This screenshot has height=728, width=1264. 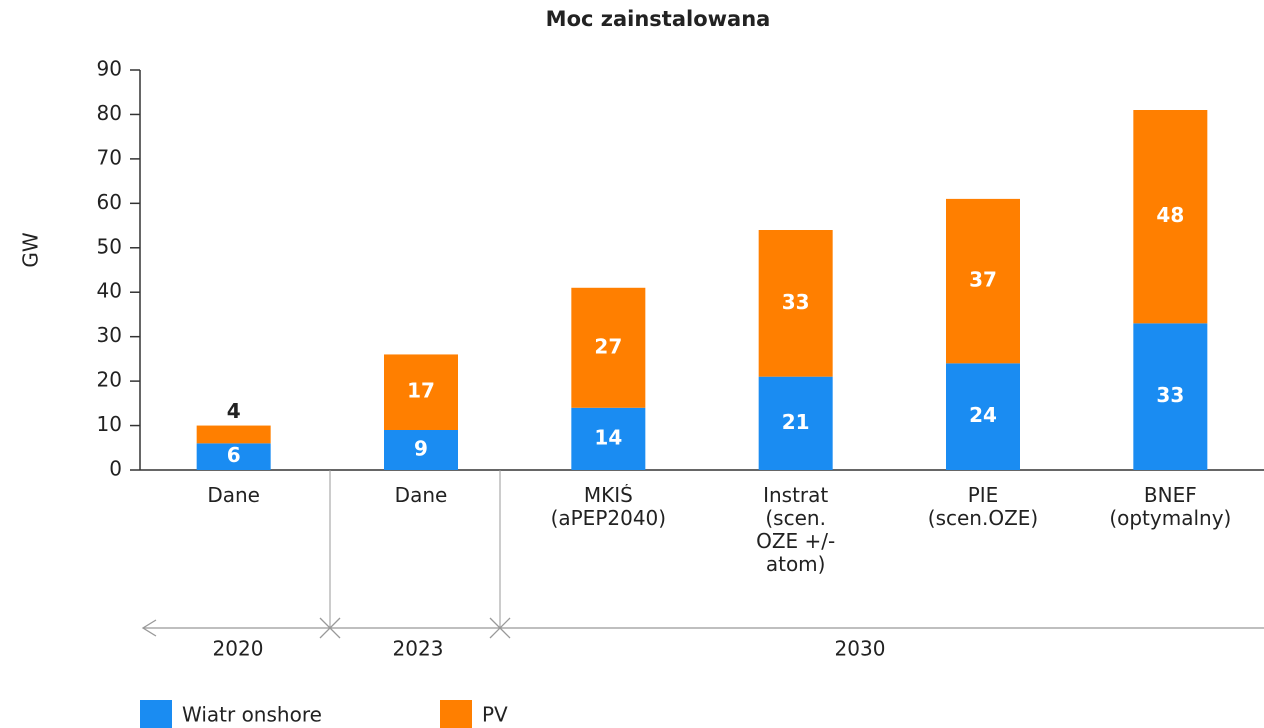 I want to click on period-arrows, so click(x=702, y=628).